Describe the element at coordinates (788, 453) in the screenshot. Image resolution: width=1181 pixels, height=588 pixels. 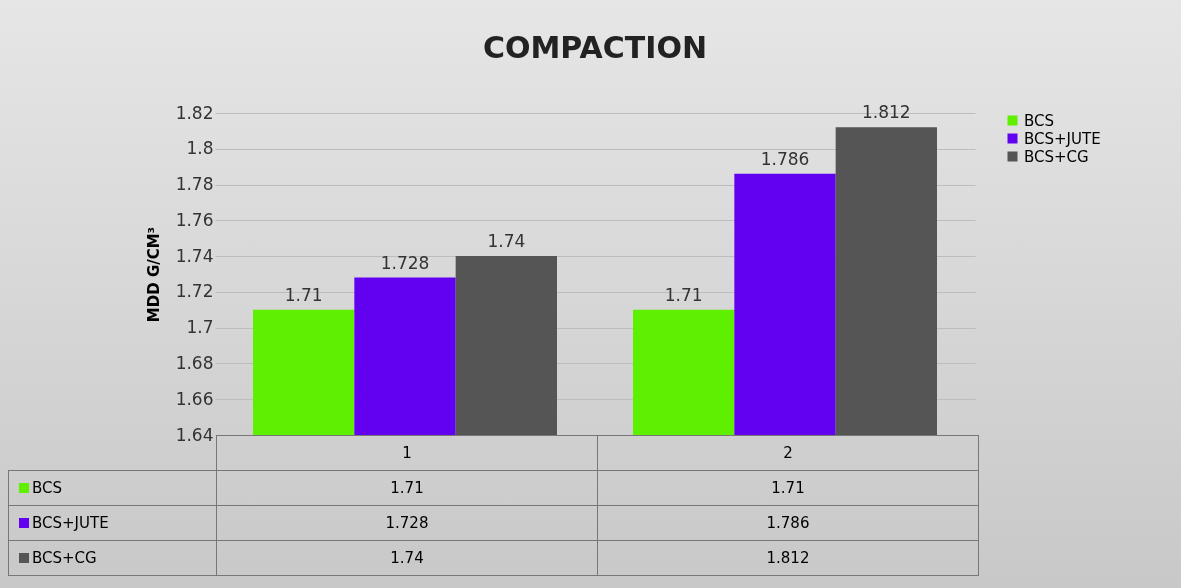
I see `x-tick-label: 2` at that location.